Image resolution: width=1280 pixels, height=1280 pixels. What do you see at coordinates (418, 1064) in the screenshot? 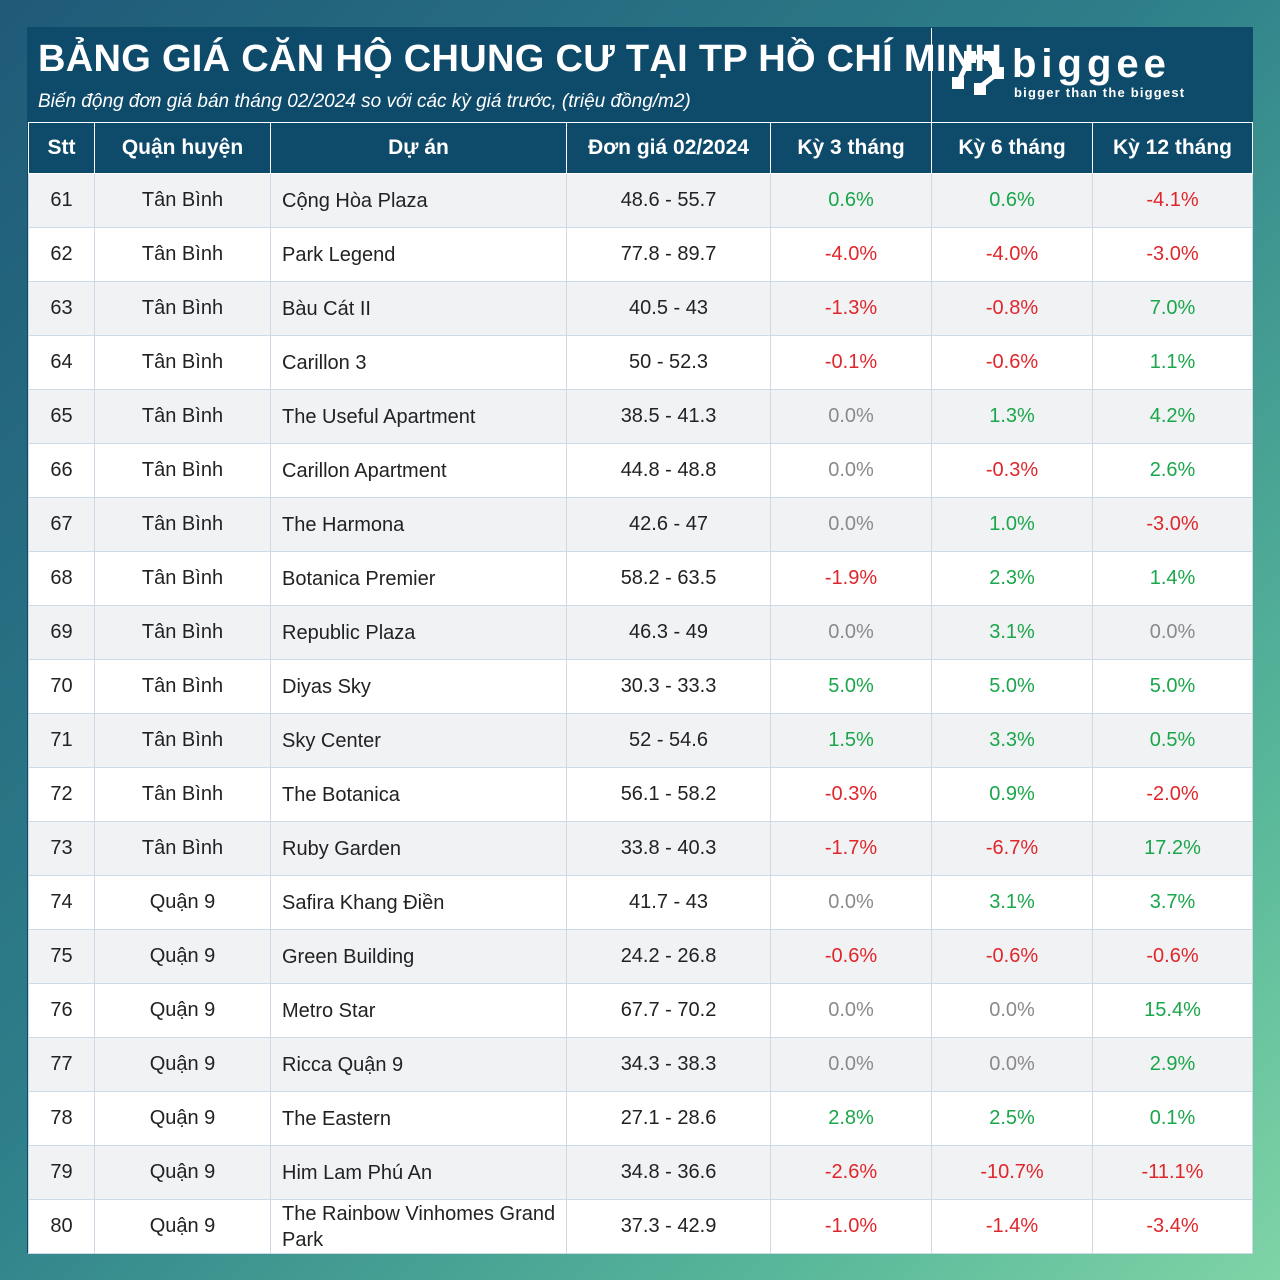
I see `cell-project: Ricca Quận 9` at bounding box center [418, 1064].